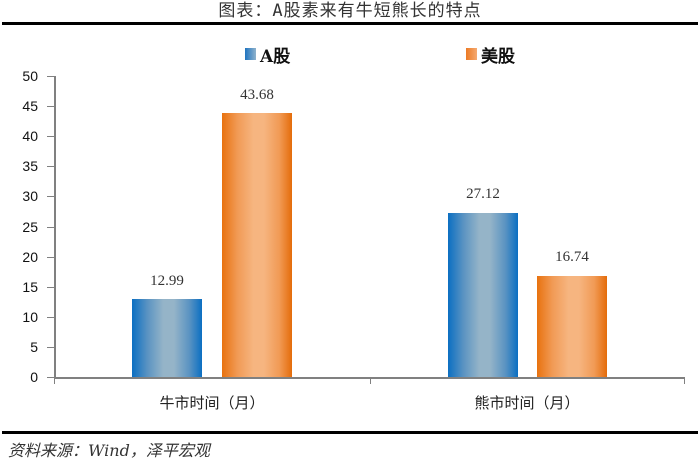 The image size is (700, 462). I want to click on y-axis, so click(55, 227).